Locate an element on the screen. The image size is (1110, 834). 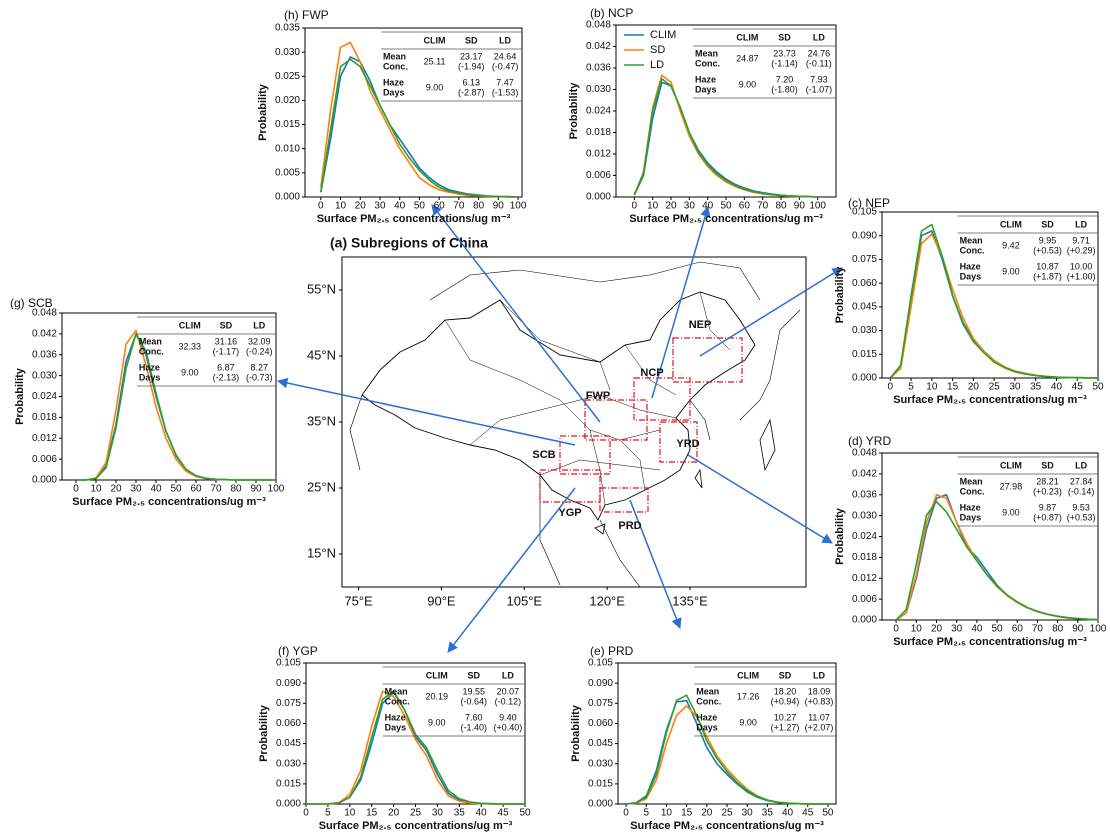
table-cell: (-0.24) is located at coordinates (259, 351).